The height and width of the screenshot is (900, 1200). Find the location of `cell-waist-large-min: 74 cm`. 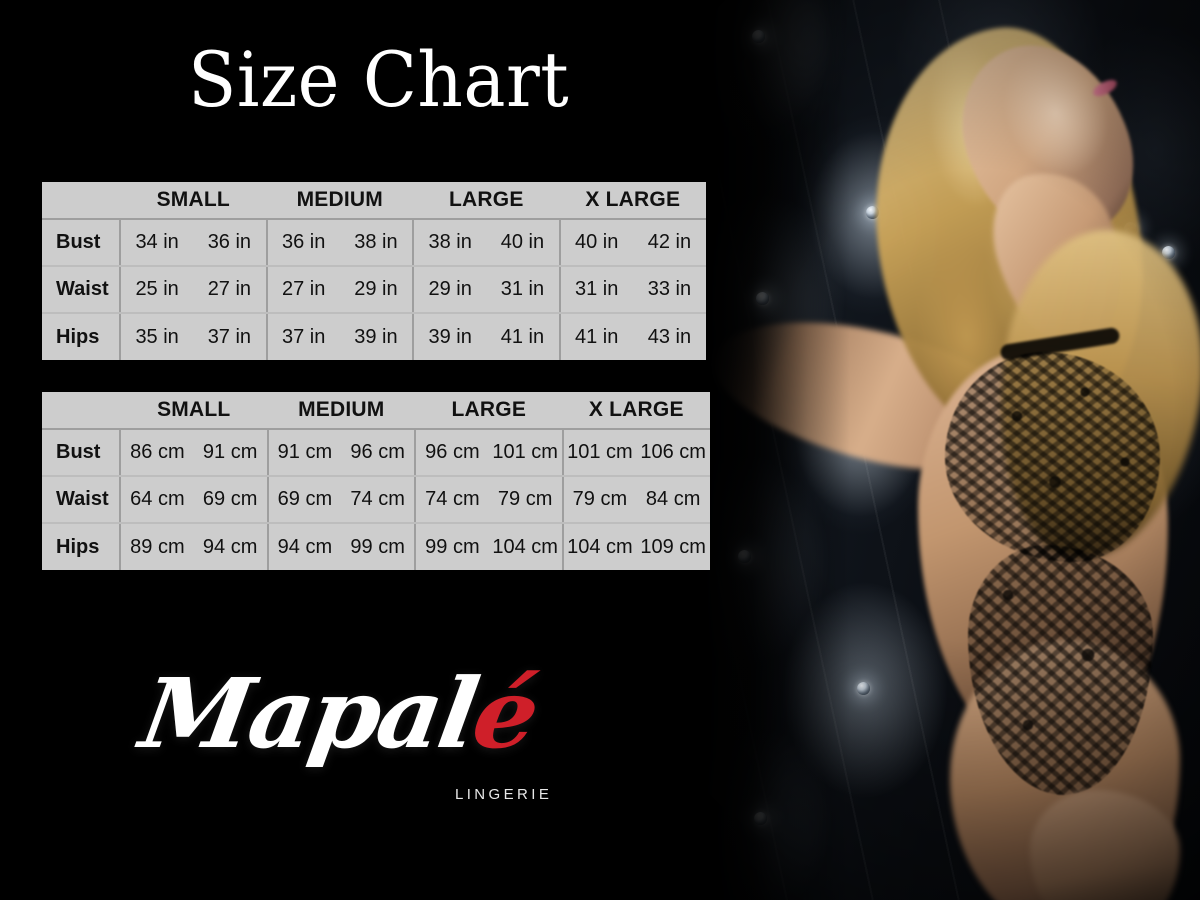

cell-waist-large-min: 74 cm is located at coordinates (451, 500).